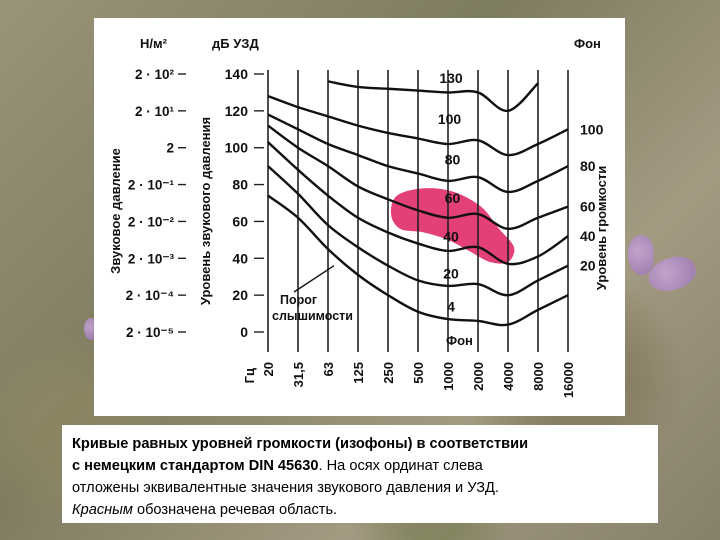 This screenshot has width=720, height=540. What do you see at coordinates (588, 266) in the screenshot?
I see `y-right-tick-label: 20` at bounding box center [588, 266].